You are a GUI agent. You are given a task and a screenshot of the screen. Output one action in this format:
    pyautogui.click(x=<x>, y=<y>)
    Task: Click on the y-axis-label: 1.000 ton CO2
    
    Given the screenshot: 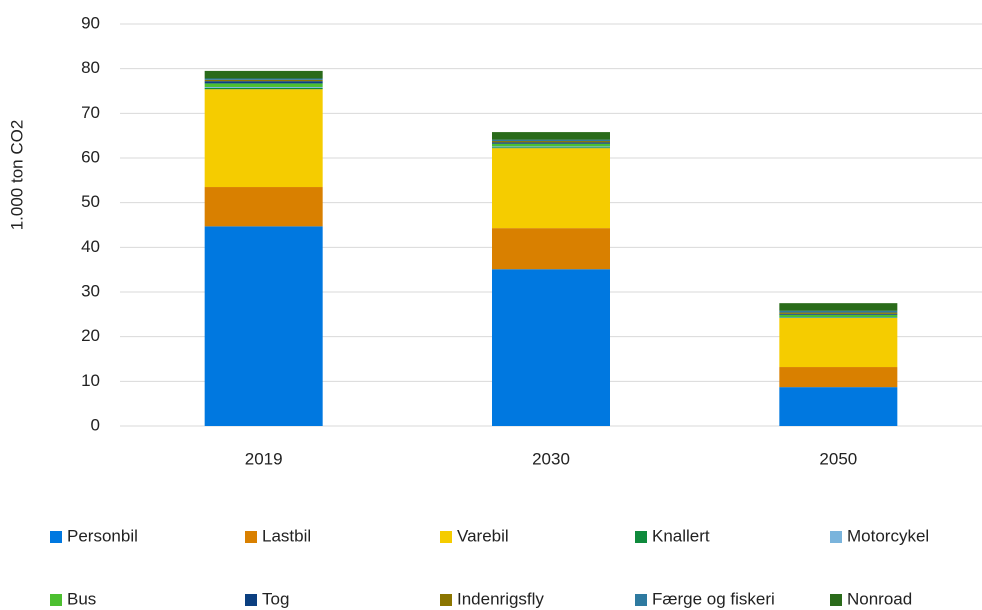 What is the action you would take?
    pyautogui.click(x=16, y=175)
    